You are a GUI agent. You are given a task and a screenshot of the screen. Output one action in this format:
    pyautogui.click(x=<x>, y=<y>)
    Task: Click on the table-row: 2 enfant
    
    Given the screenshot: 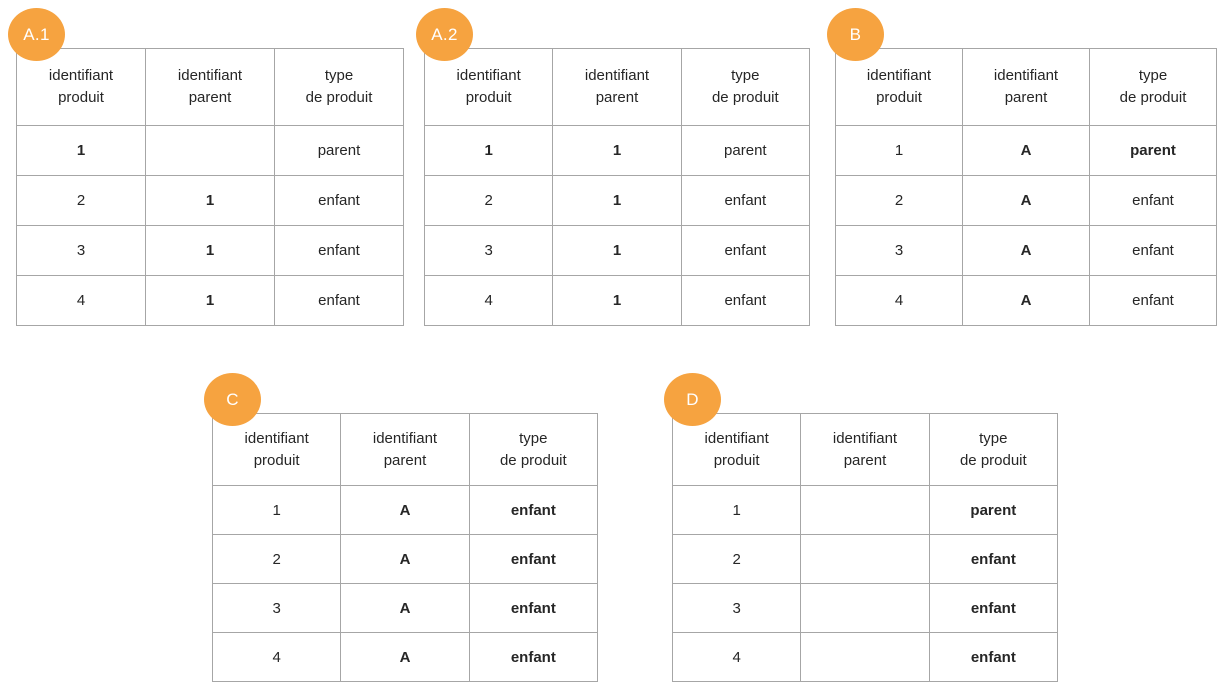 What is the action you would take?
    pyautogui.click(x=865, y=559)
    